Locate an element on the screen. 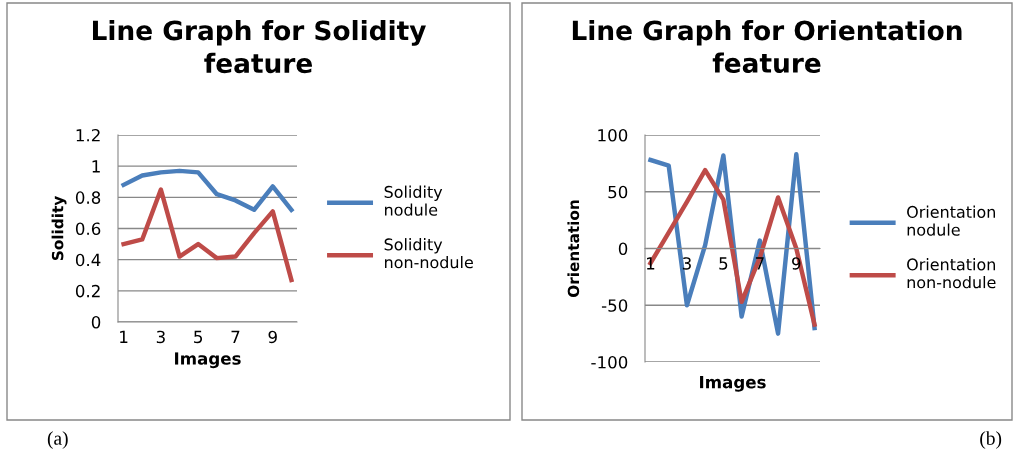 The width and height of the screenshot is (1015, 453). y-tick-label: 0.4 is located at coordinates (88, 260).